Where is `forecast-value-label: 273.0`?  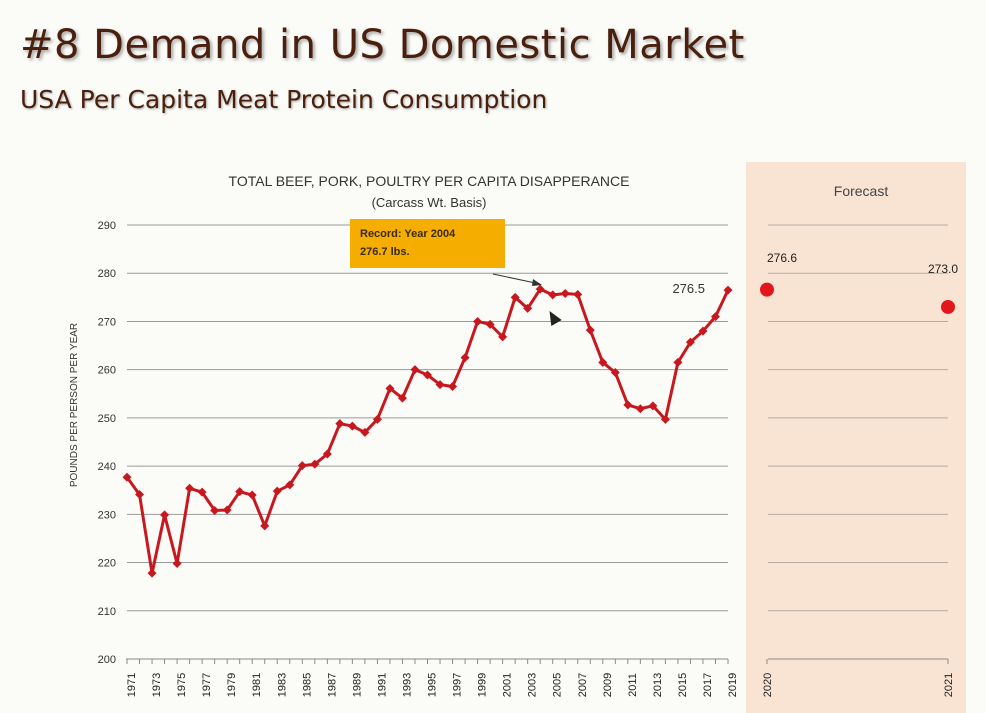
forecast-value-label: 273.0 is located at coordinates (943, 269).